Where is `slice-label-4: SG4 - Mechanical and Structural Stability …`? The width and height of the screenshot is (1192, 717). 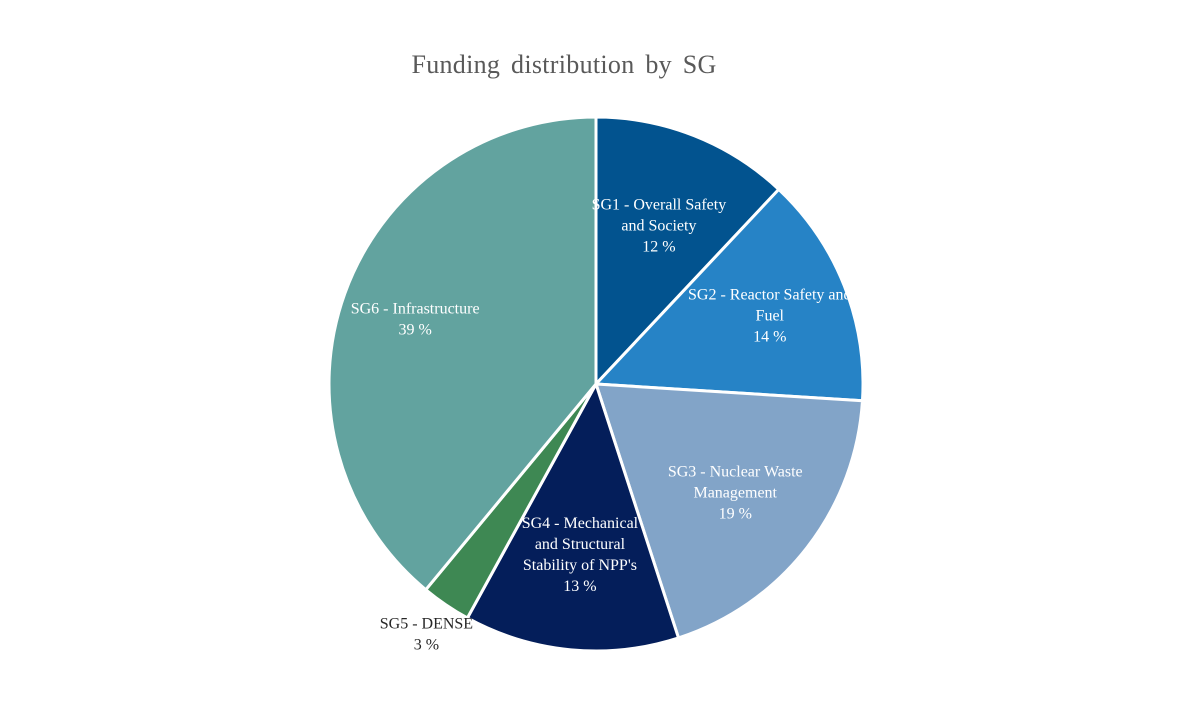
slice-label-4: SG4 - Mechanical and Structural Stability … is located at coordinates (580, 555).